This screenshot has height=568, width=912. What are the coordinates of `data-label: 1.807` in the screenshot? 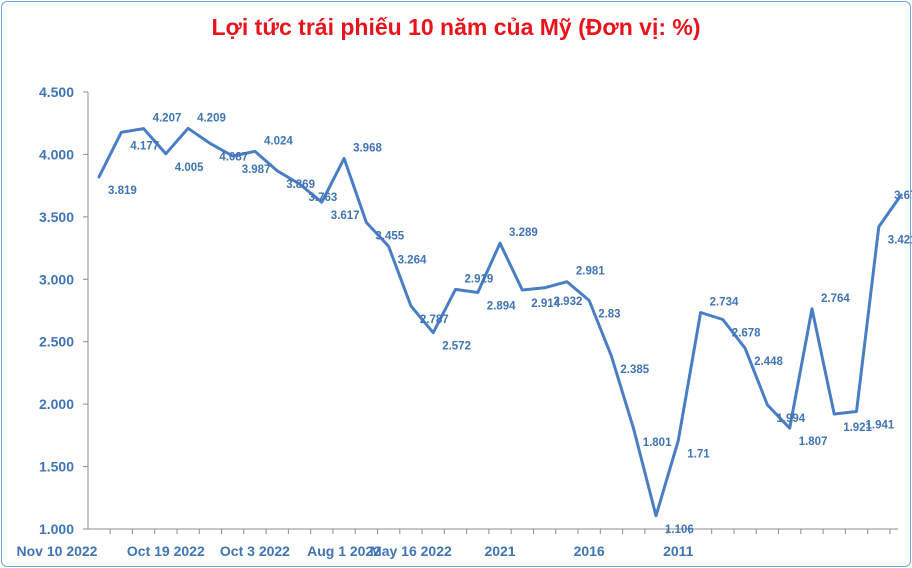 It's located at (813, 442).